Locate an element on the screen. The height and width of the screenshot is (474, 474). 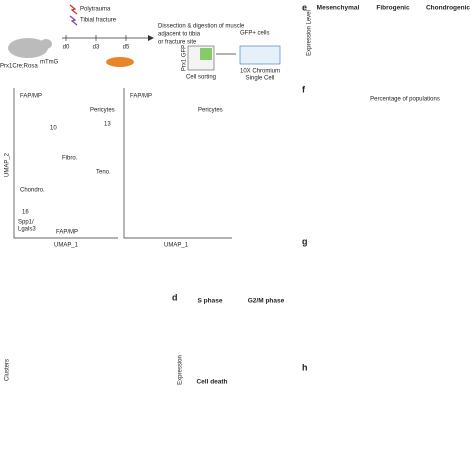
panel-letter: g is located at coordinates (305, 241).